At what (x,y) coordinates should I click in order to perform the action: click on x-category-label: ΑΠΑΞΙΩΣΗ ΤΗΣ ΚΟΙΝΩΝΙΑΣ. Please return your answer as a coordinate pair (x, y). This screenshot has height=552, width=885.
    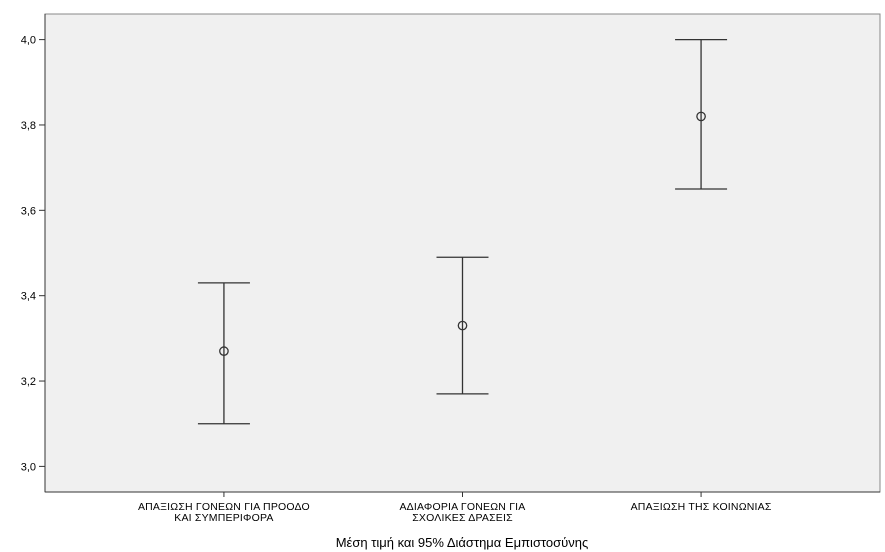
    Looking at the image, I should click on (701, 507).